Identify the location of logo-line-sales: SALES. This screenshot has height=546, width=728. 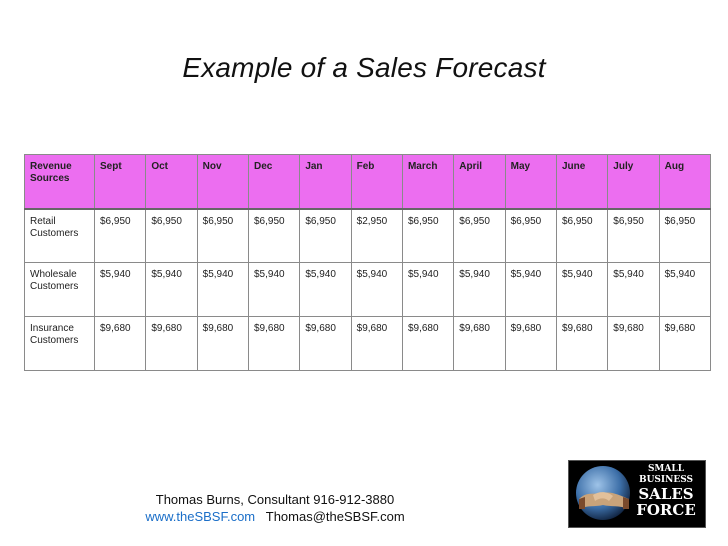
(666, 494).